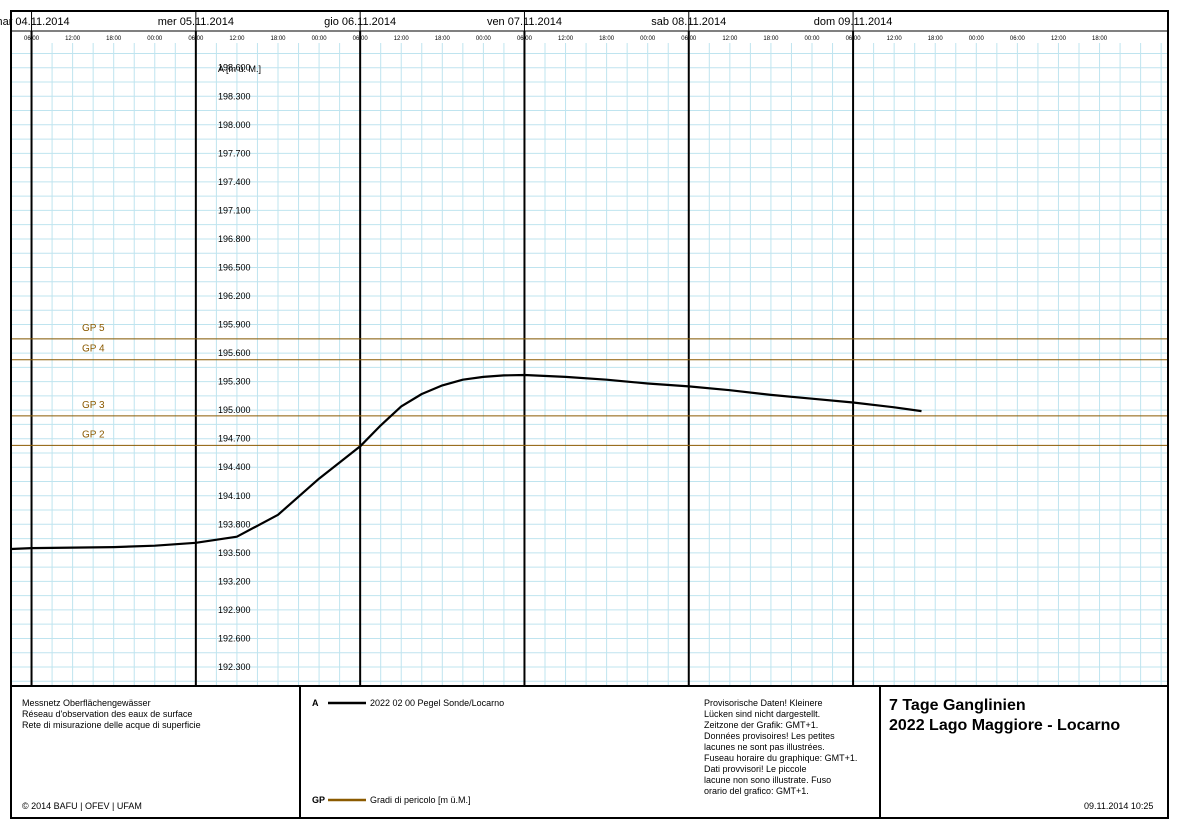  Describe the element at coordinates (234, 182) in the screenshot. I see `y-tick-label: 197.400` at that location.